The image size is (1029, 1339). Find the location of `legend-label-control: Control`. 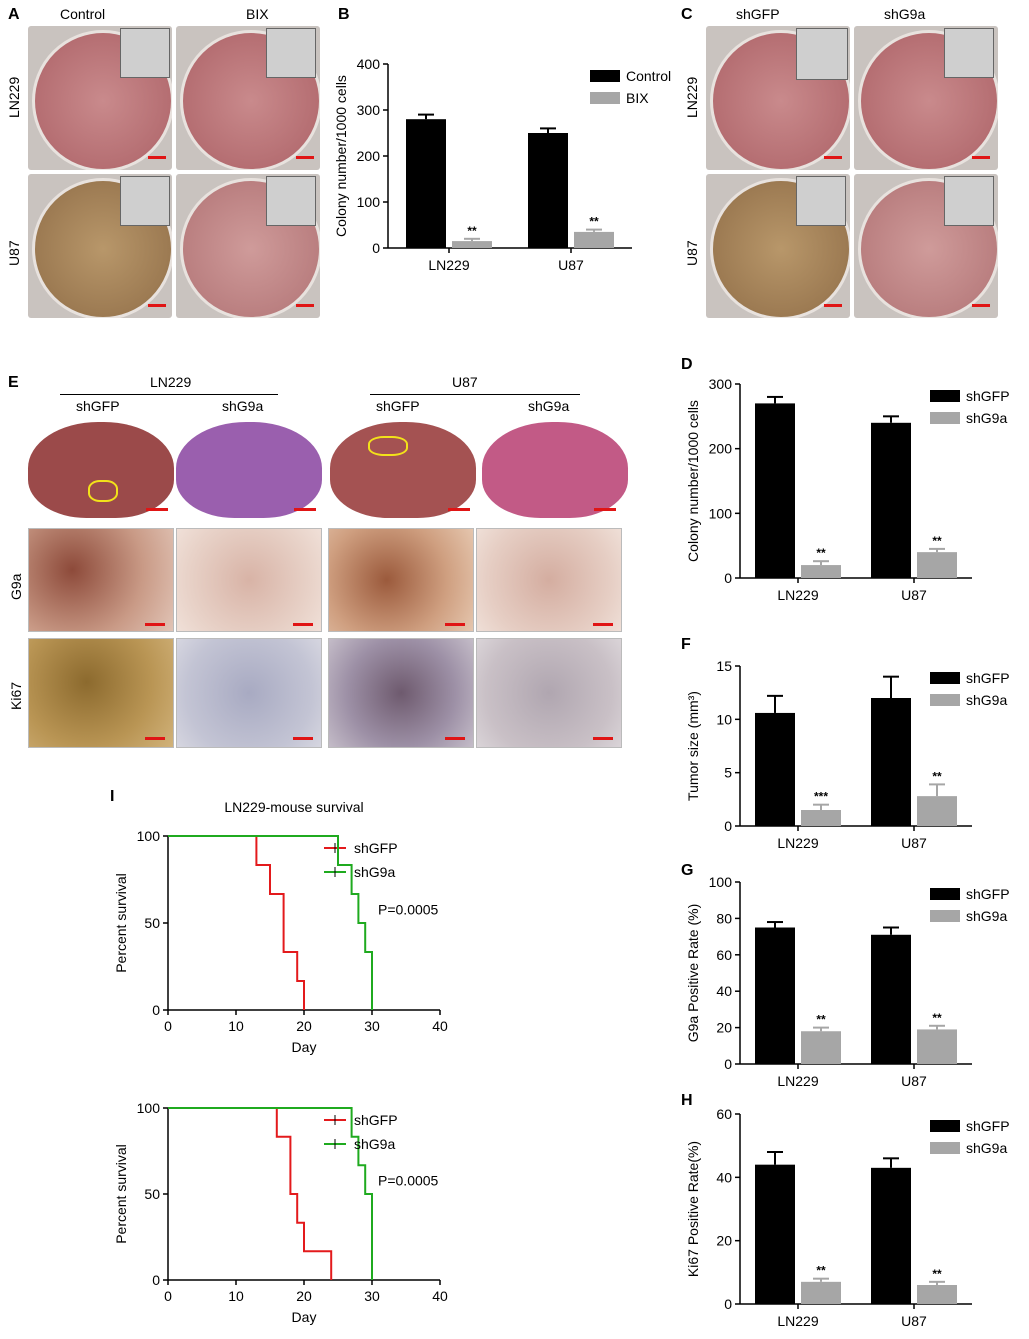

legend-label-control: Control is located at coordinates (648, 76).